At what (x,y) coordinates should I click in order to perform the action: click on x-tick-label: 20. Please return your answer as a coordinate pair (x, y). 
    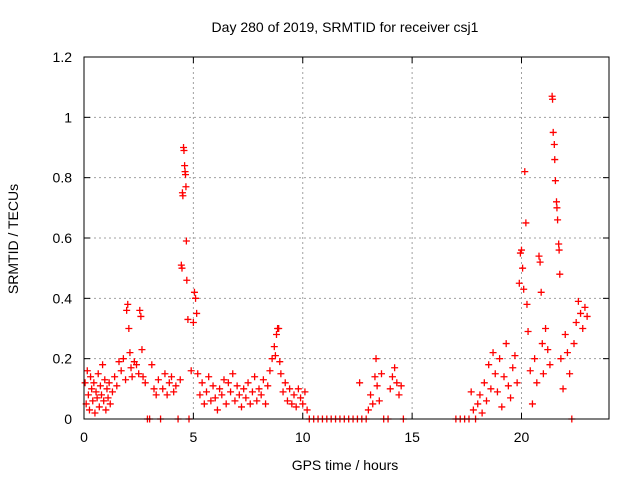
    Looking at the image, I should click on (522, 437).